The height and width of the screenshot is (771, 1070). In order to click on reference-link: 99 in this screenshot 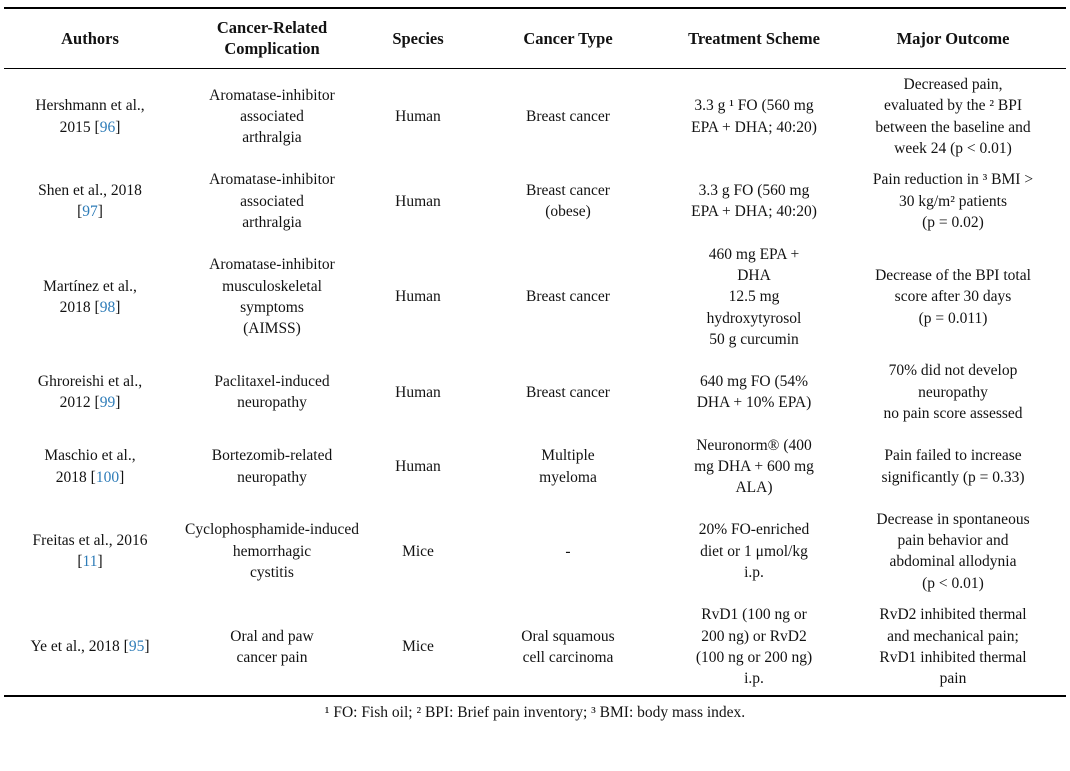, I will do `click(107, 403)`.